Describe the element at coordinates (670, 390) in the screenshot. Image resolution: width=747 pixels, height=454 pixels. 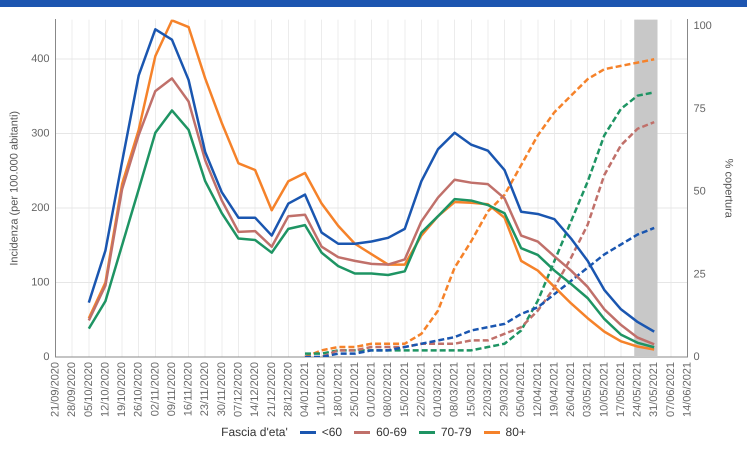
I see `x-tick-label: 07/06/2021` at that location.